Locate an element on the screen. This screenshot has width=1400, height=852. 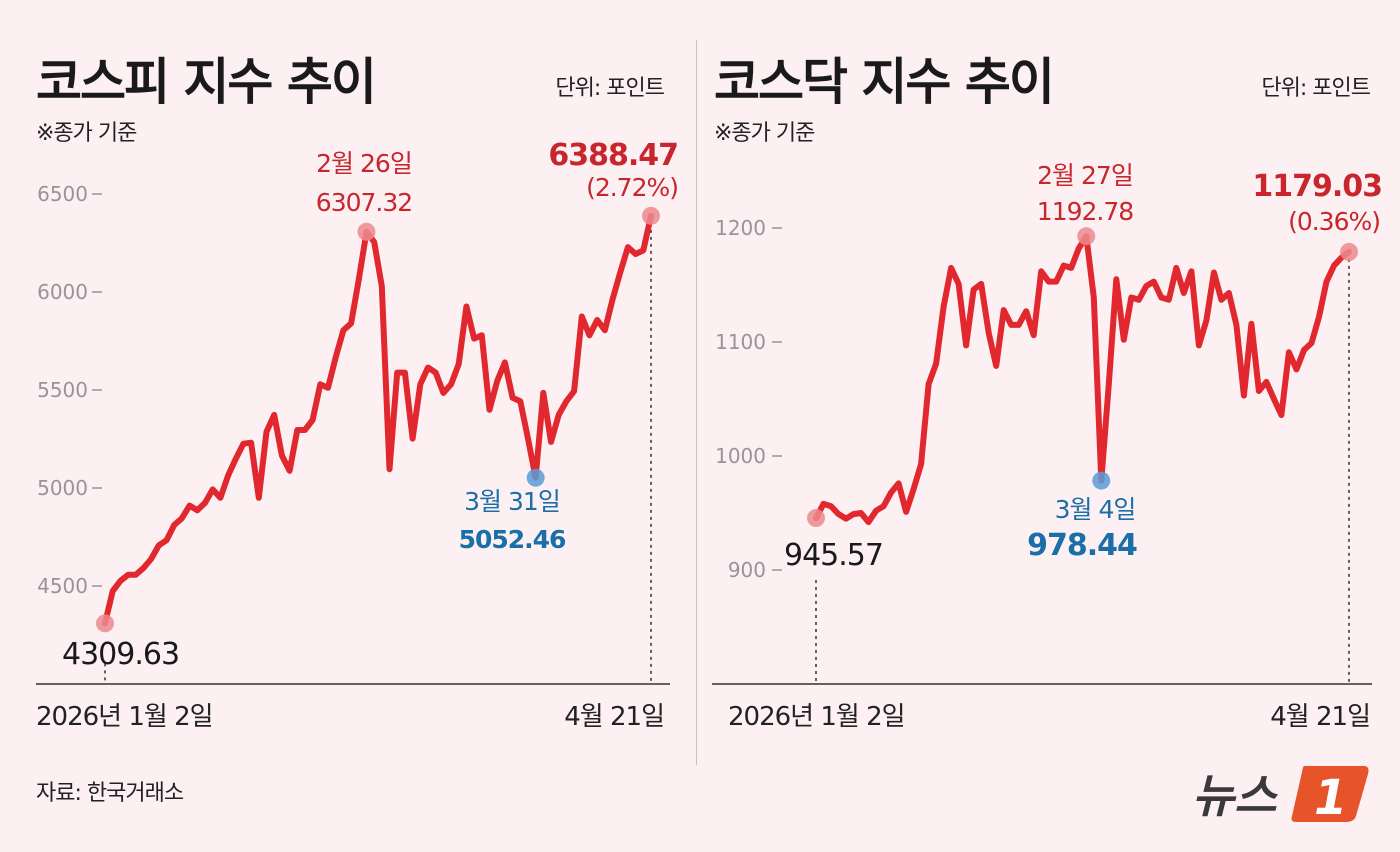
kospi-y-tick-label: 6000 is located at coordinates (62, 292).